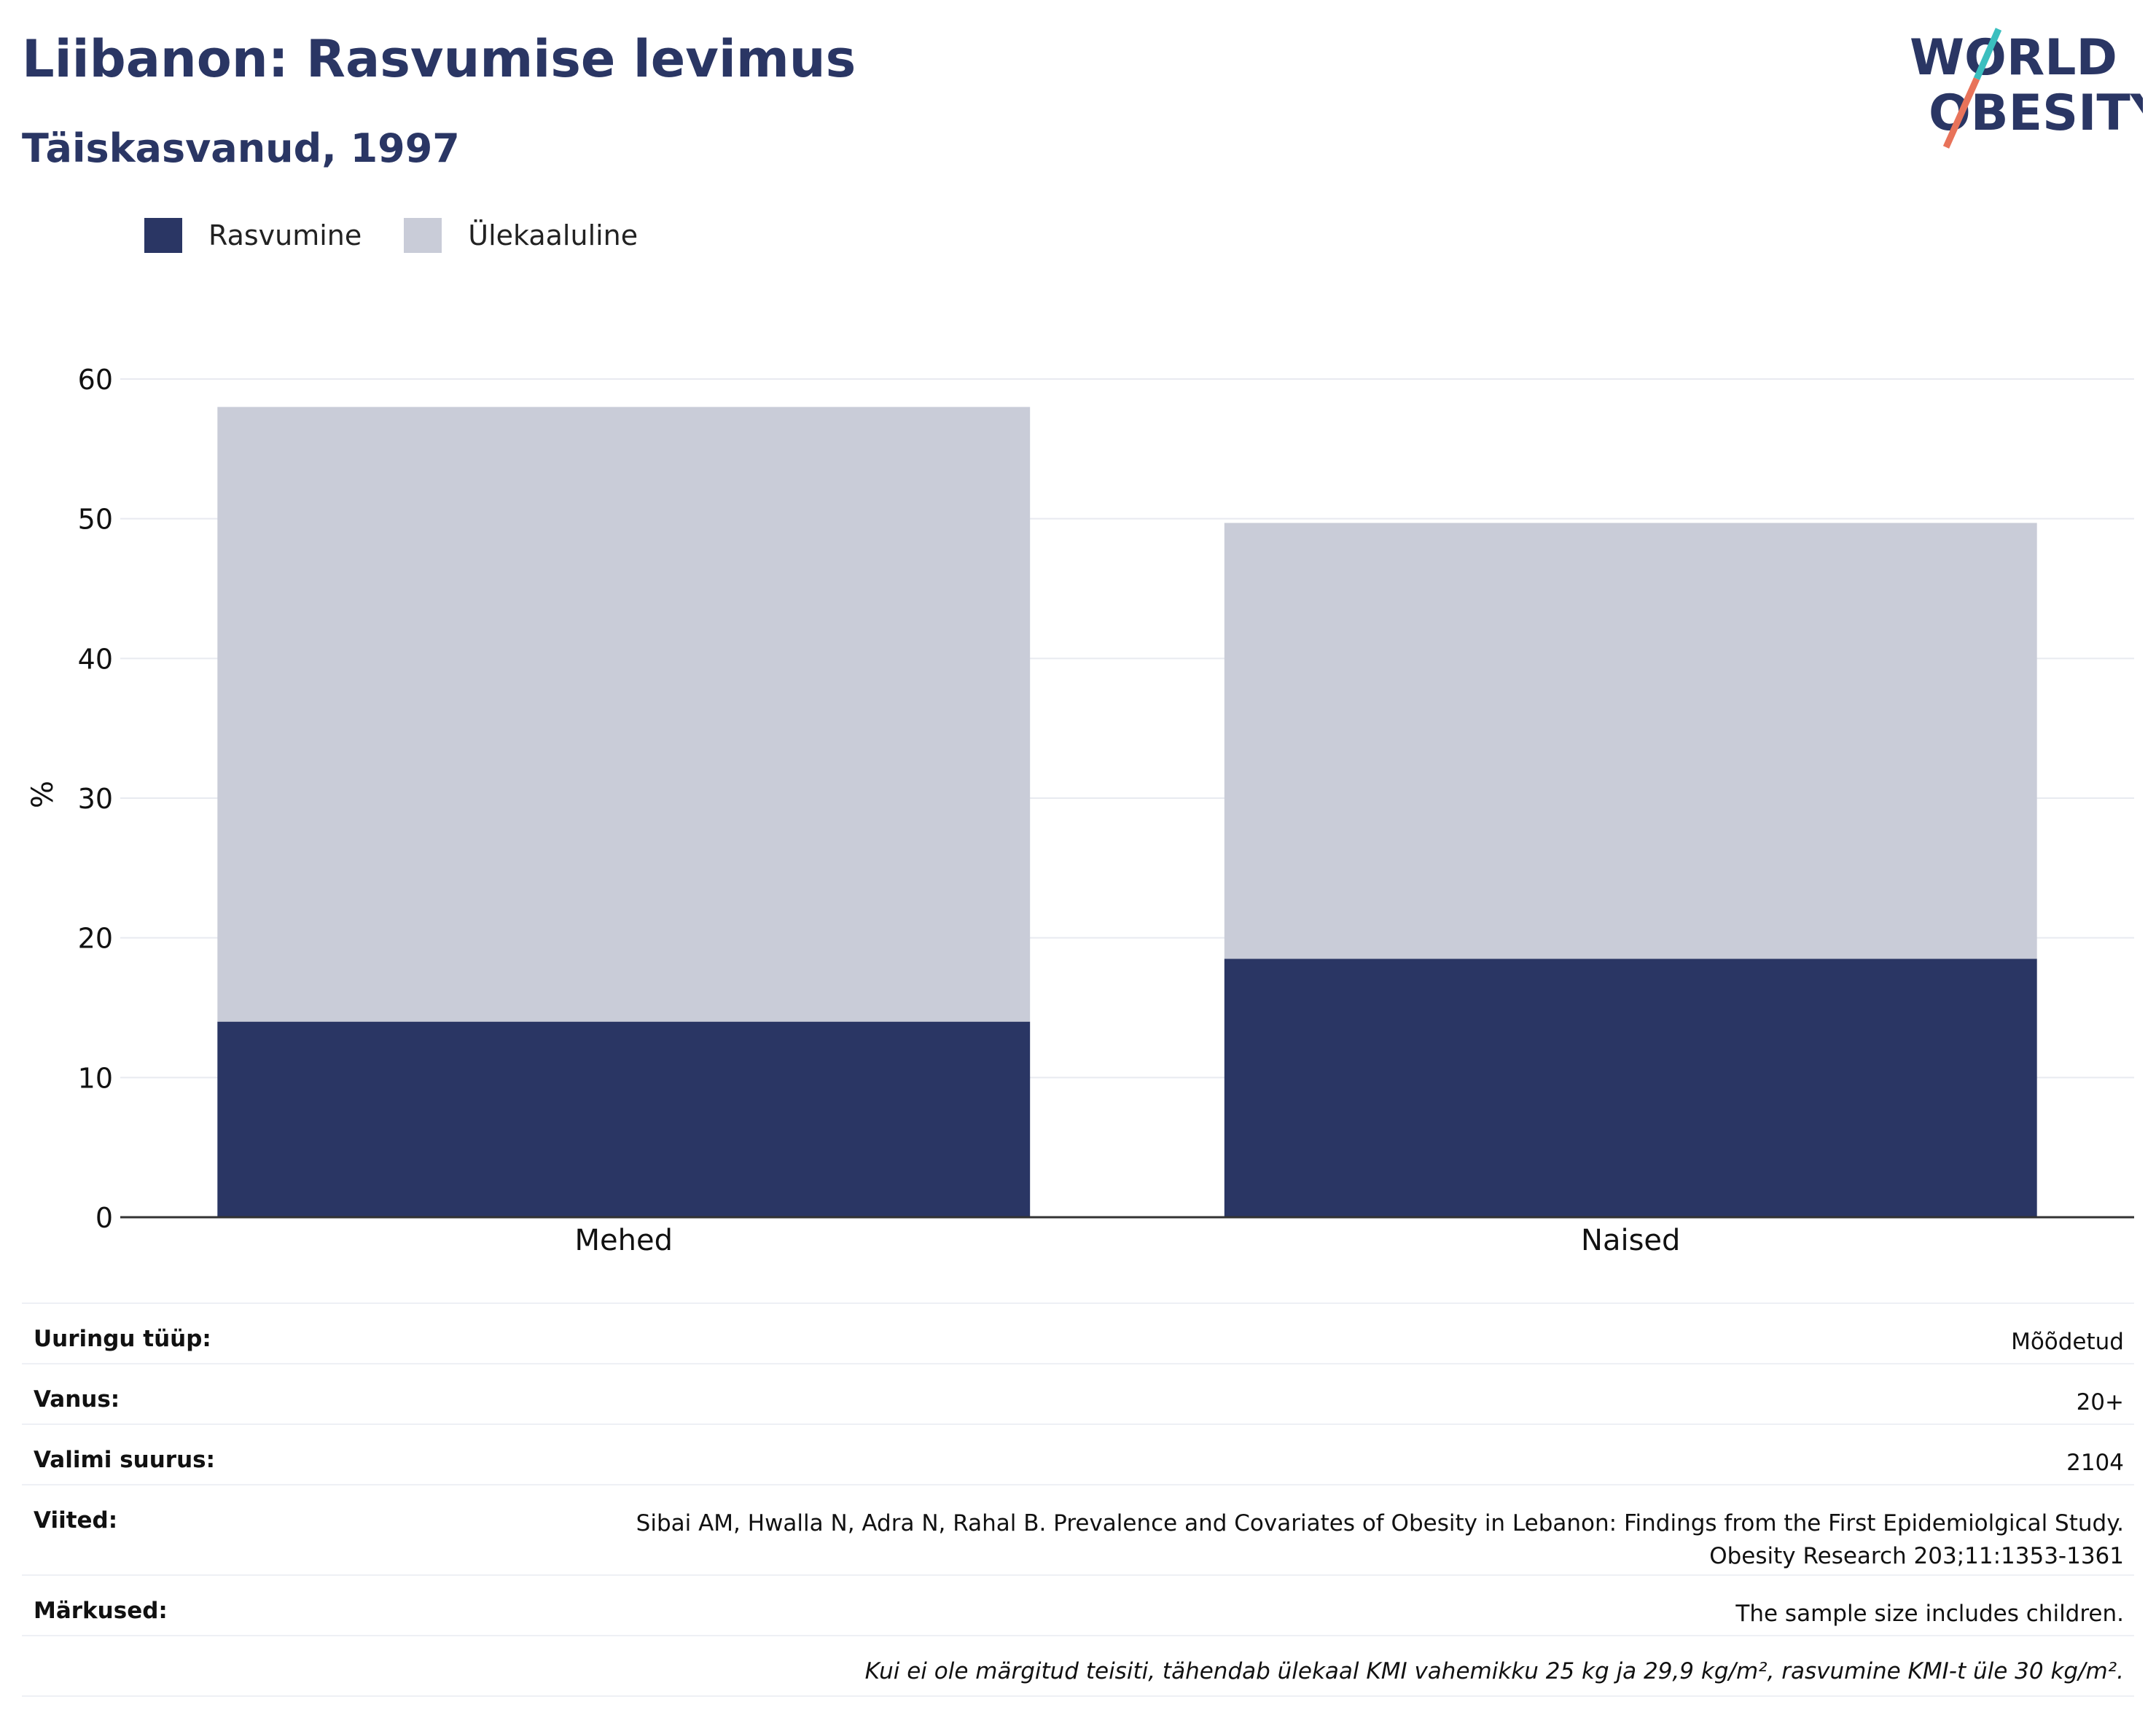  I want to click on legend-item-obesity: Rasvumine, so click(253, 235).